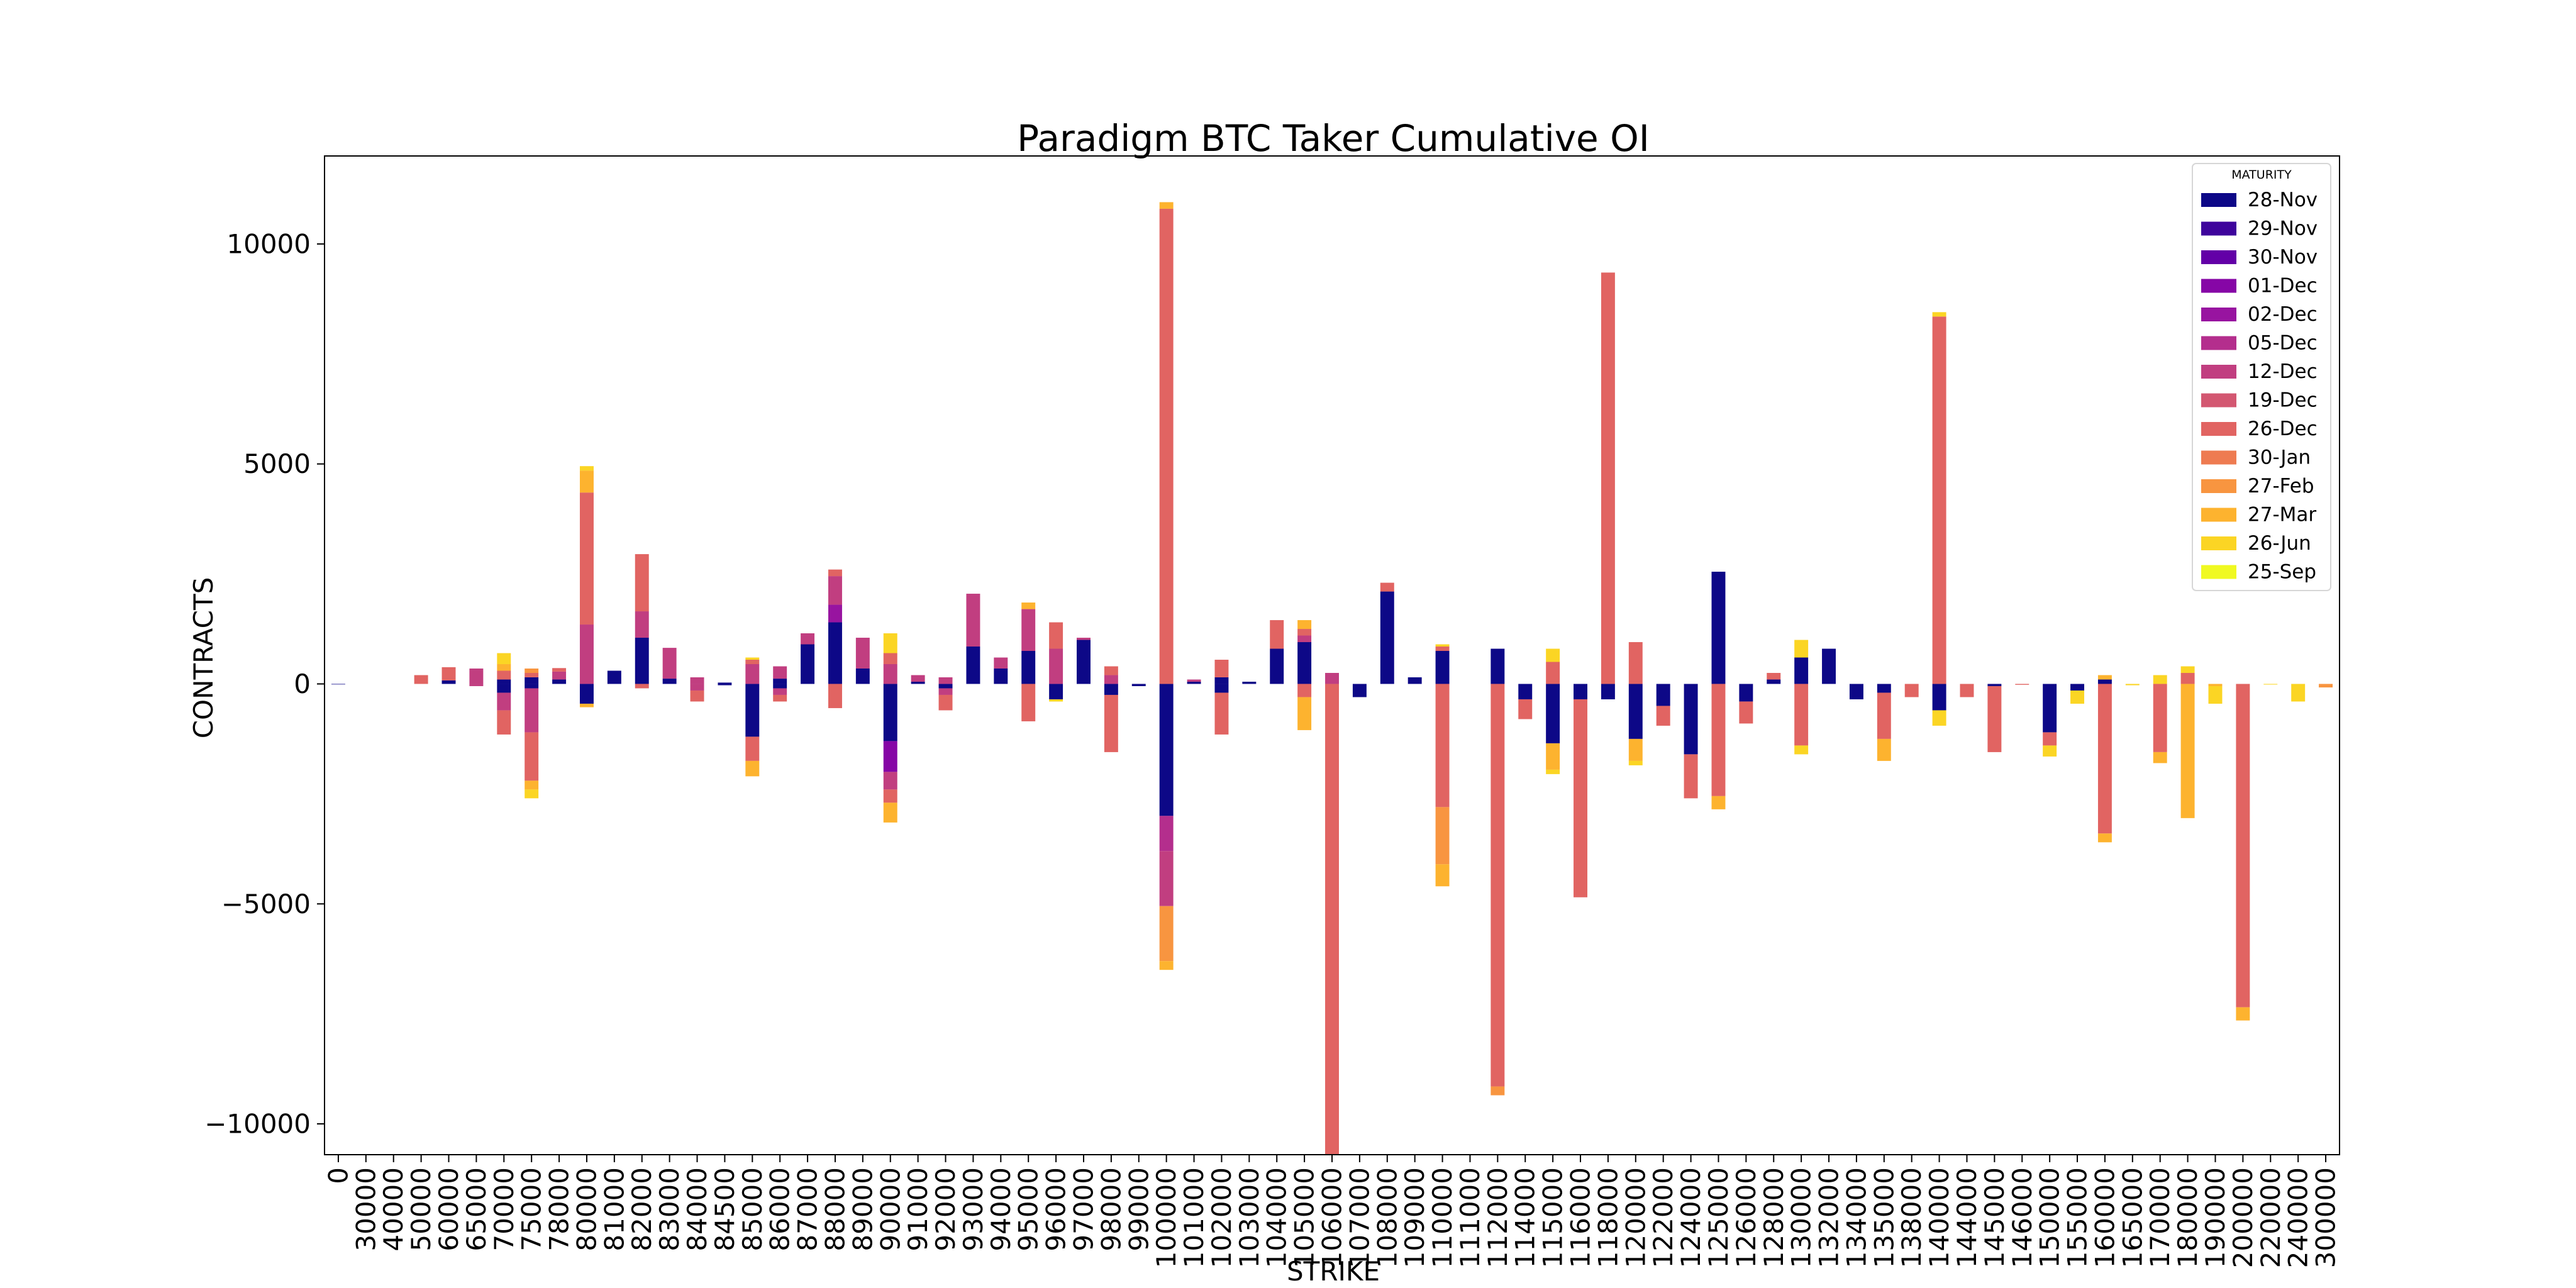 This screenshot has height=1288, width=2576. What do you see at coordinates (1746, 1217) in the screenshot?
I see `x-tick-label-126000: 126000` at bounding box center [1746, 1217].